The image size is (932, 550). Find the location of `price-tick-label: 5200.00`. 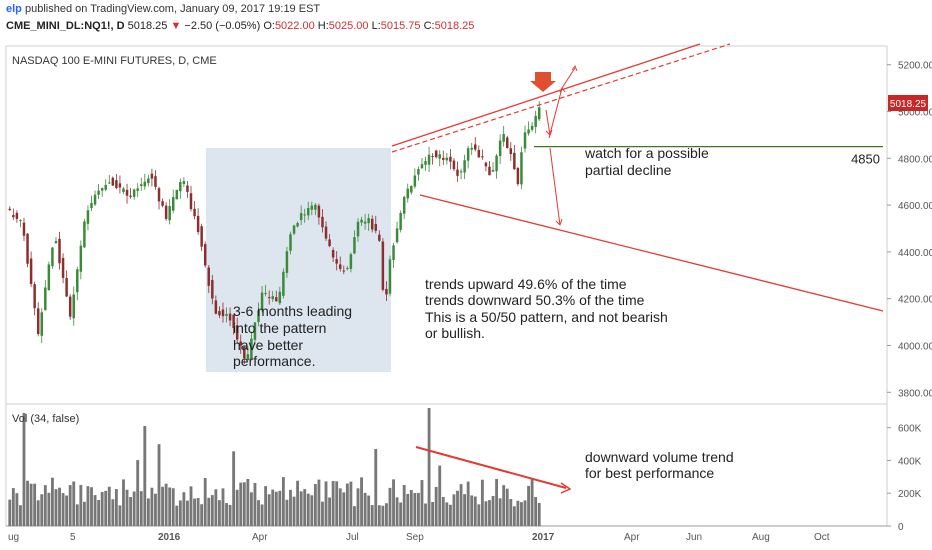

price-tick-label: 5200.00 is located at coordinates (915, 66).